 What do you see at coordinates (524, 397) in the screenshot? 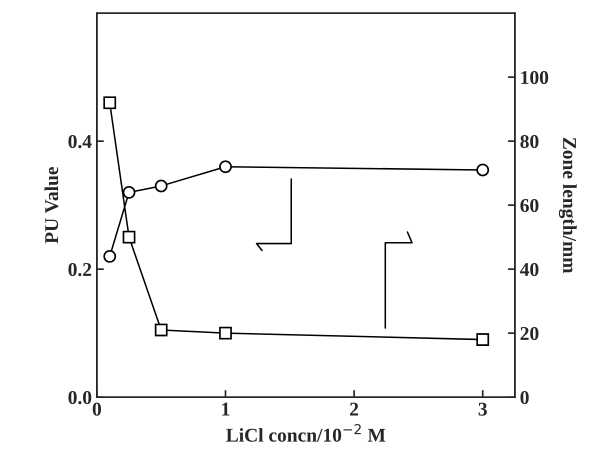
I see `y2-tick-label: 0` at bounding box center [524, 397].